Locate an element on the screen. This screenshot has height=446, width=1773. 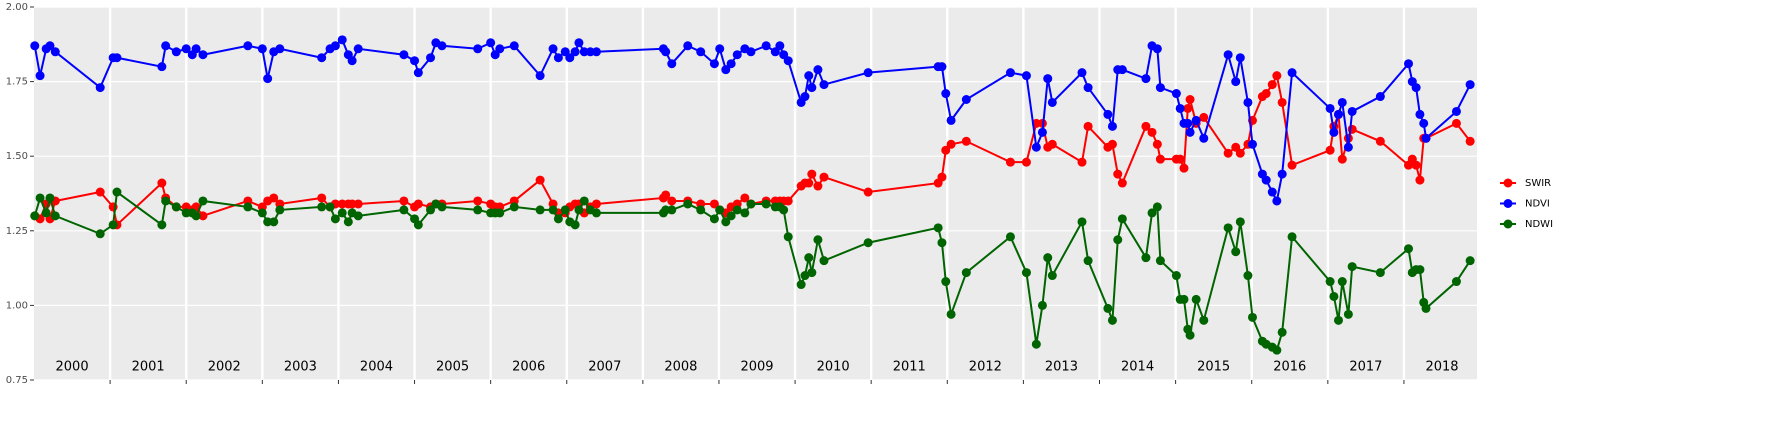
x-tick-label: 2007 is located at coordinates (604, 367).